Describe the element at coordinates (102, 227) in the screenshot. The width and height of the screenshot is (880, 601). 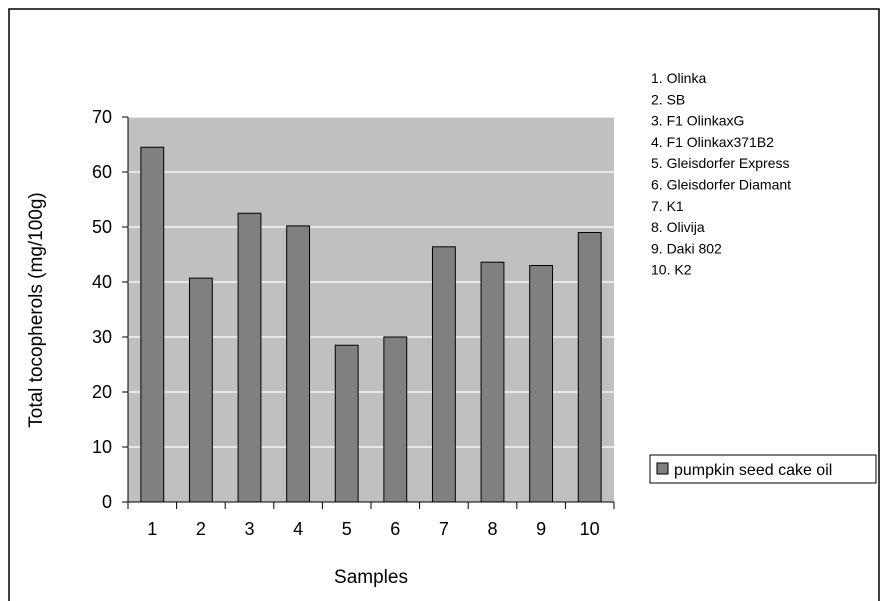
I see `y-tick-label: 50` at that location.